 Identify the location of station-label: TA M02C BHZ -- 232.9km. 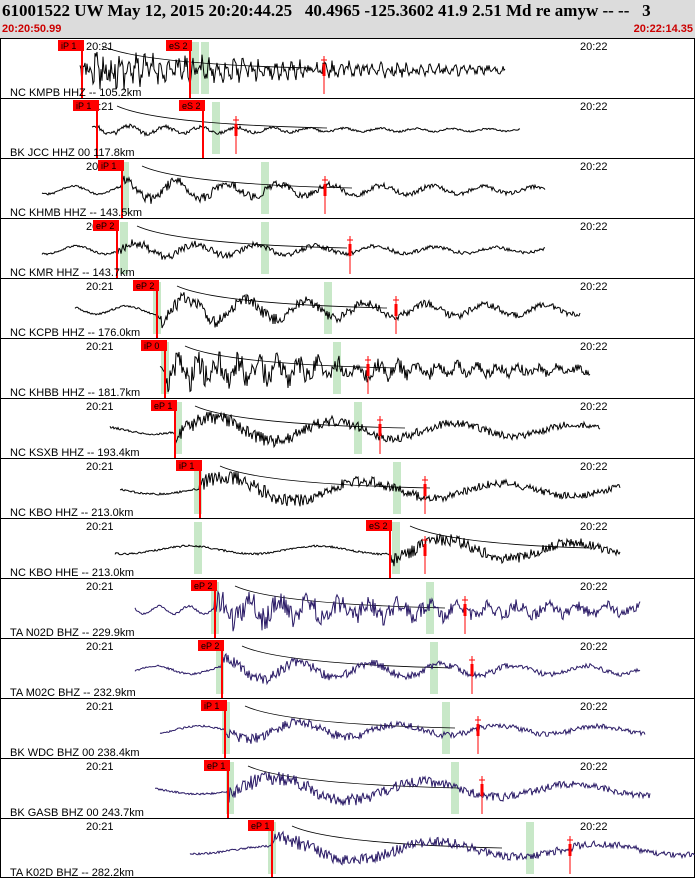
(73, 693).